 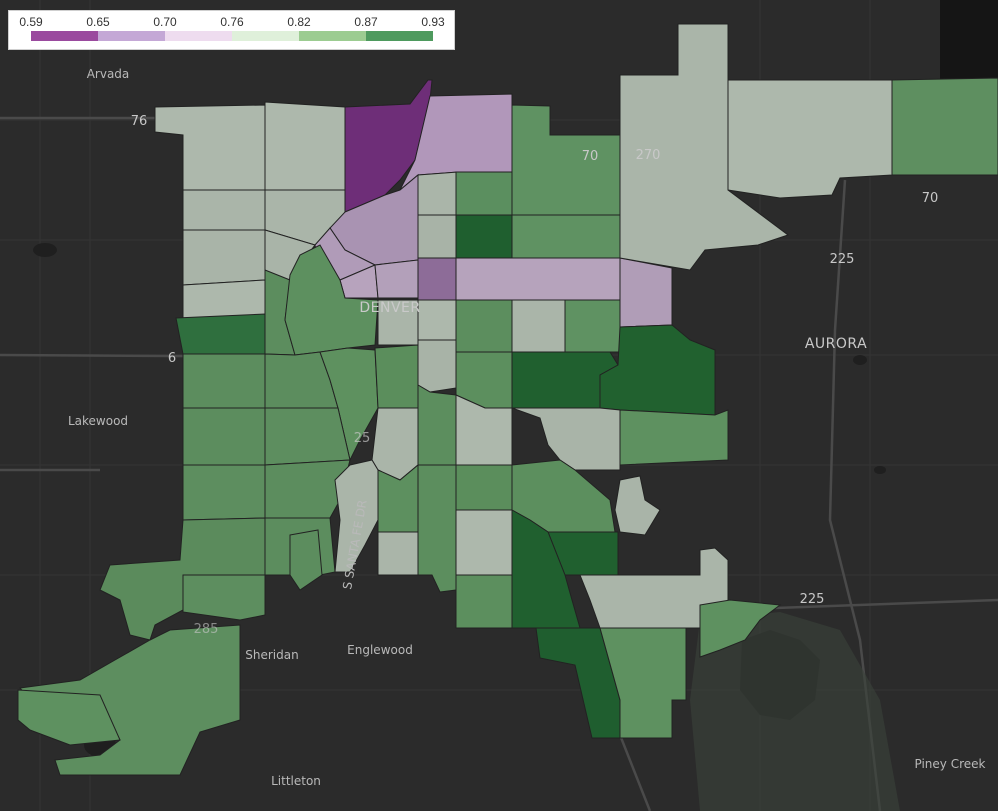 What do you see at coordinates (836, 344) in the screenshot?
I see `label-aurora: AURORA` at bounding box center [836, 344].